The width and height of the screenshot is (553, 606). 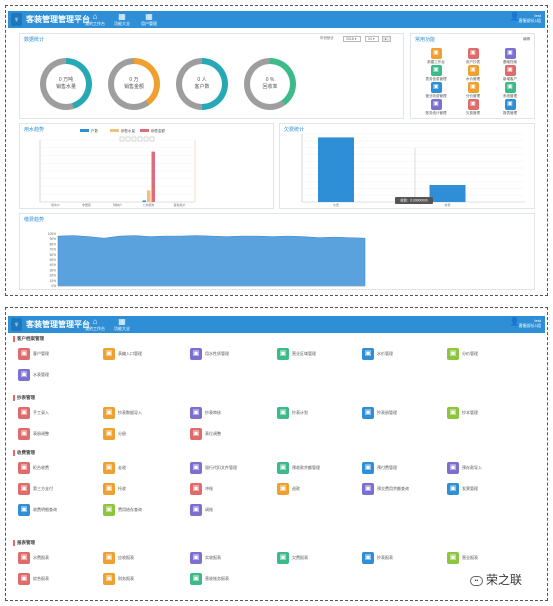 What do you see at coordinates (58, 434) in the screenshot?
I see `function-menu-item: ▣ 表册调整` at bounding box center [58, 434].